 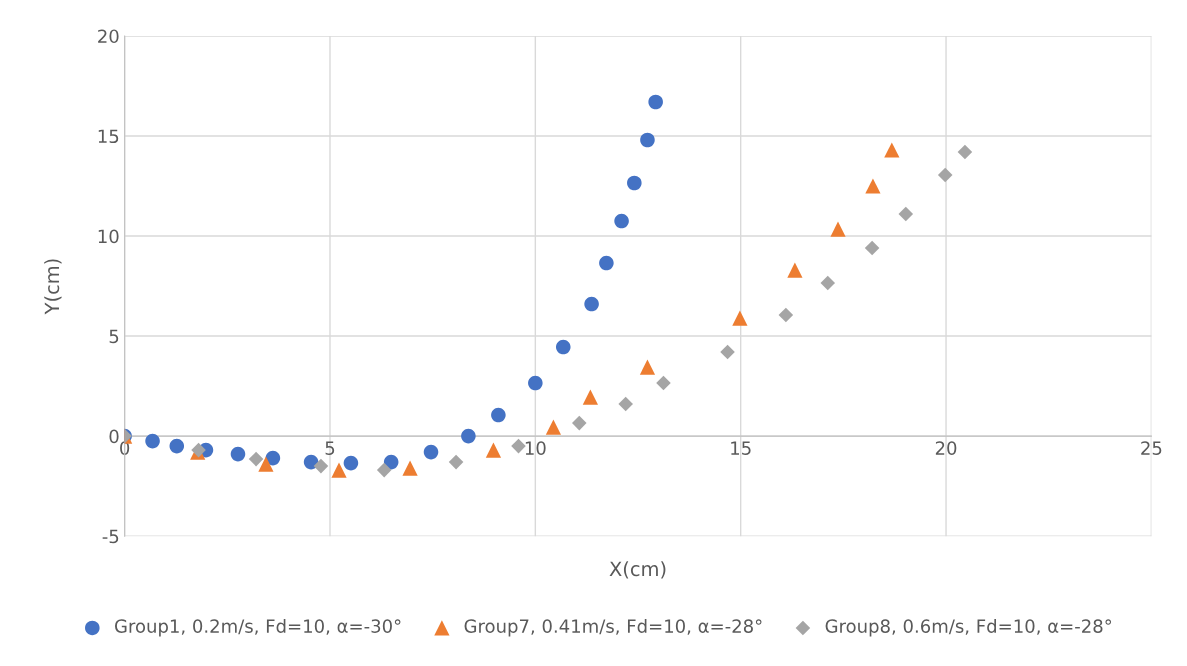 I want to click on legend-label: Group7, 0.41m/s, Fd=10, α=-28°, so click(x=613, y=627).